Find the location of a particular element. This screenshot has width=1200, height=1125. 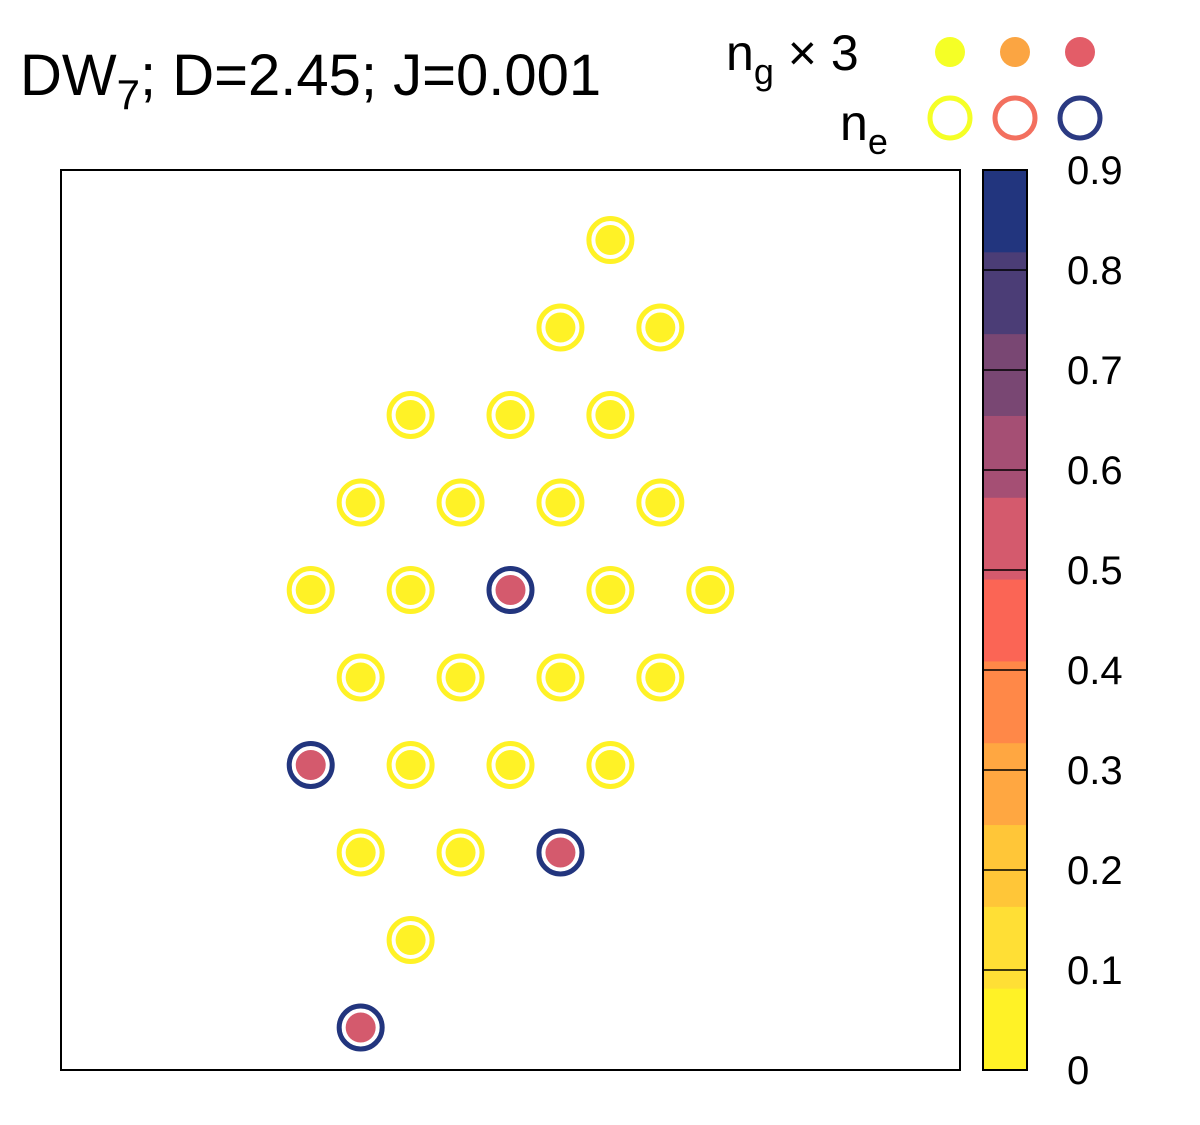

title-rest: ; D=2.45; J=0.001 is located at coordinates (370, 75).